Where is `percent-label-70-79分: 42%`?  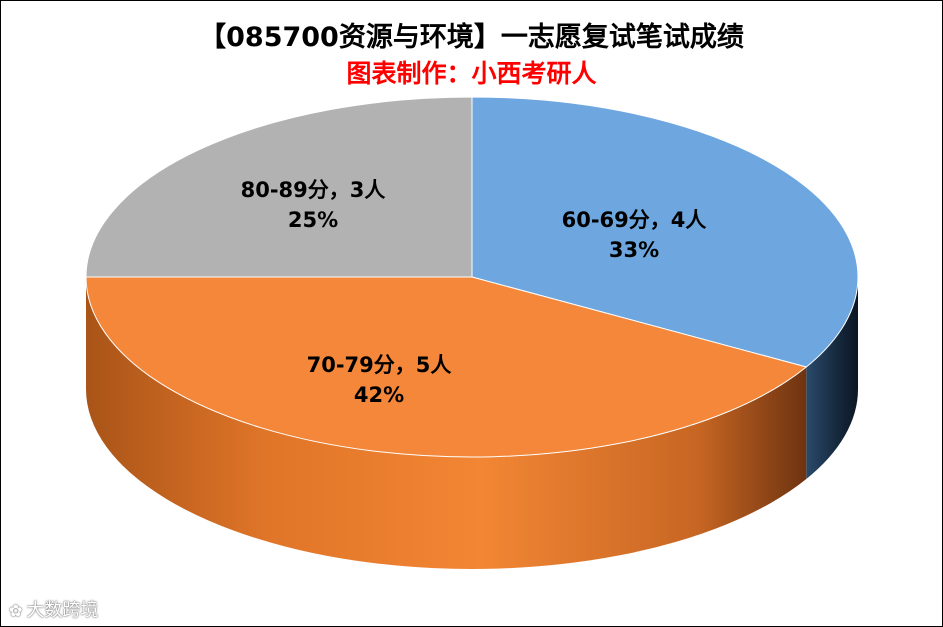
percent-label-70-79分: 42% is located at coordinates (379, 395).